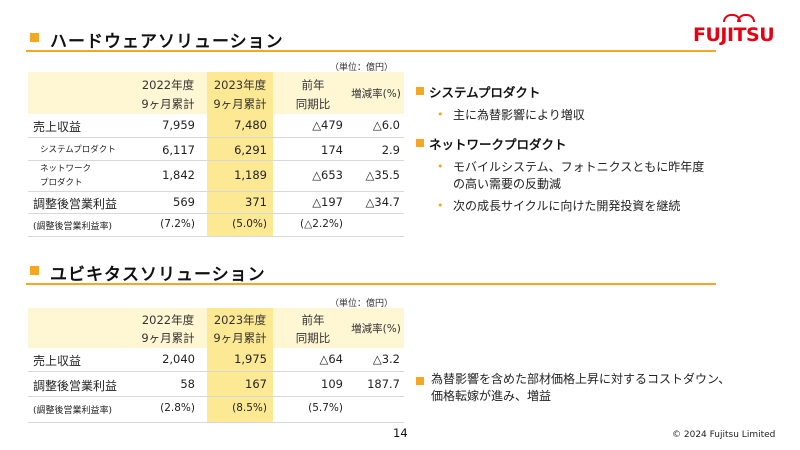 Image resolution: width=800 pixels, height=450 pixels. Describe the element at coordinates (178, 125) in the screenshot. I see `cell-fy2022: 7,959` at that location.